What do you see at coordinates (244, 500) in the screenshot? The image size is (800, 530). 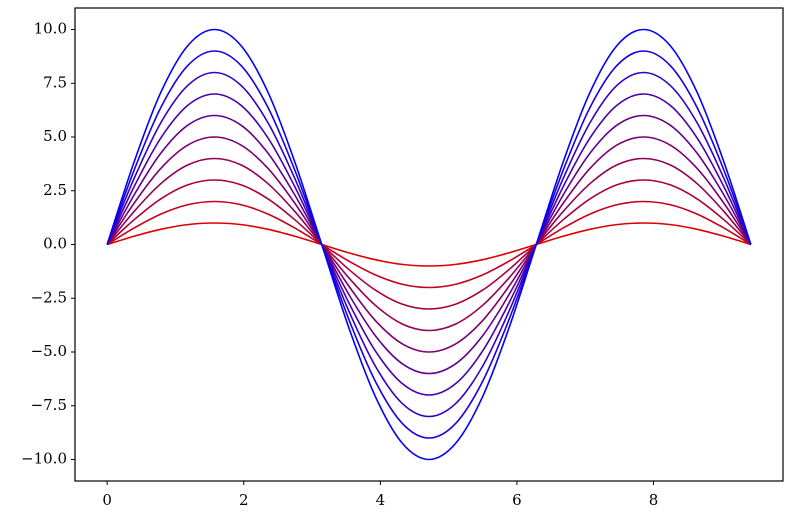 I see `x-tick-label: 2` at bounding box center [244, 500].